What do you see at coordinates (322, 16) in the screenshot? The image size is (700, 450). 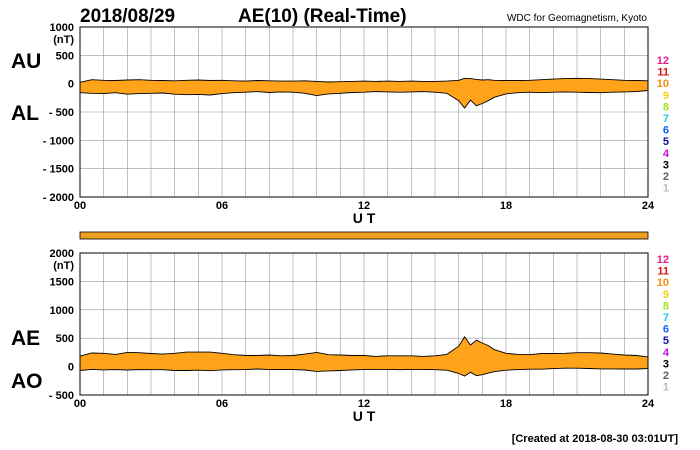 I see `chart-title: AE(10) (Real-Time)` at bounding box center [322, 16].